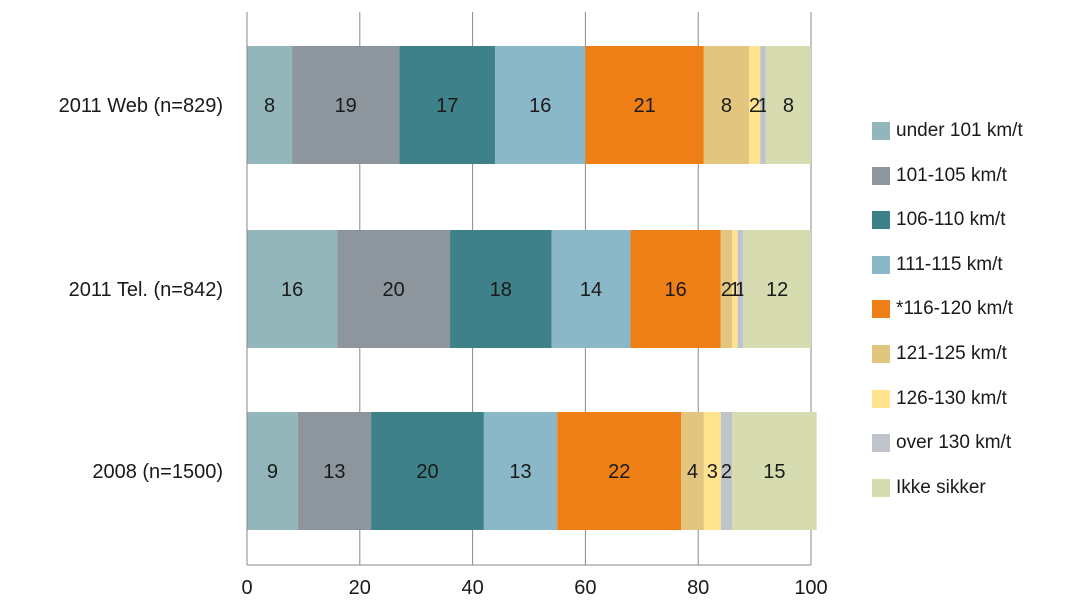 The image size is (1076, 611). What do you see at coordinates (698, 588) in the screenshot?
I see `x-tick-label: 80` at bounding box center [698, 588].